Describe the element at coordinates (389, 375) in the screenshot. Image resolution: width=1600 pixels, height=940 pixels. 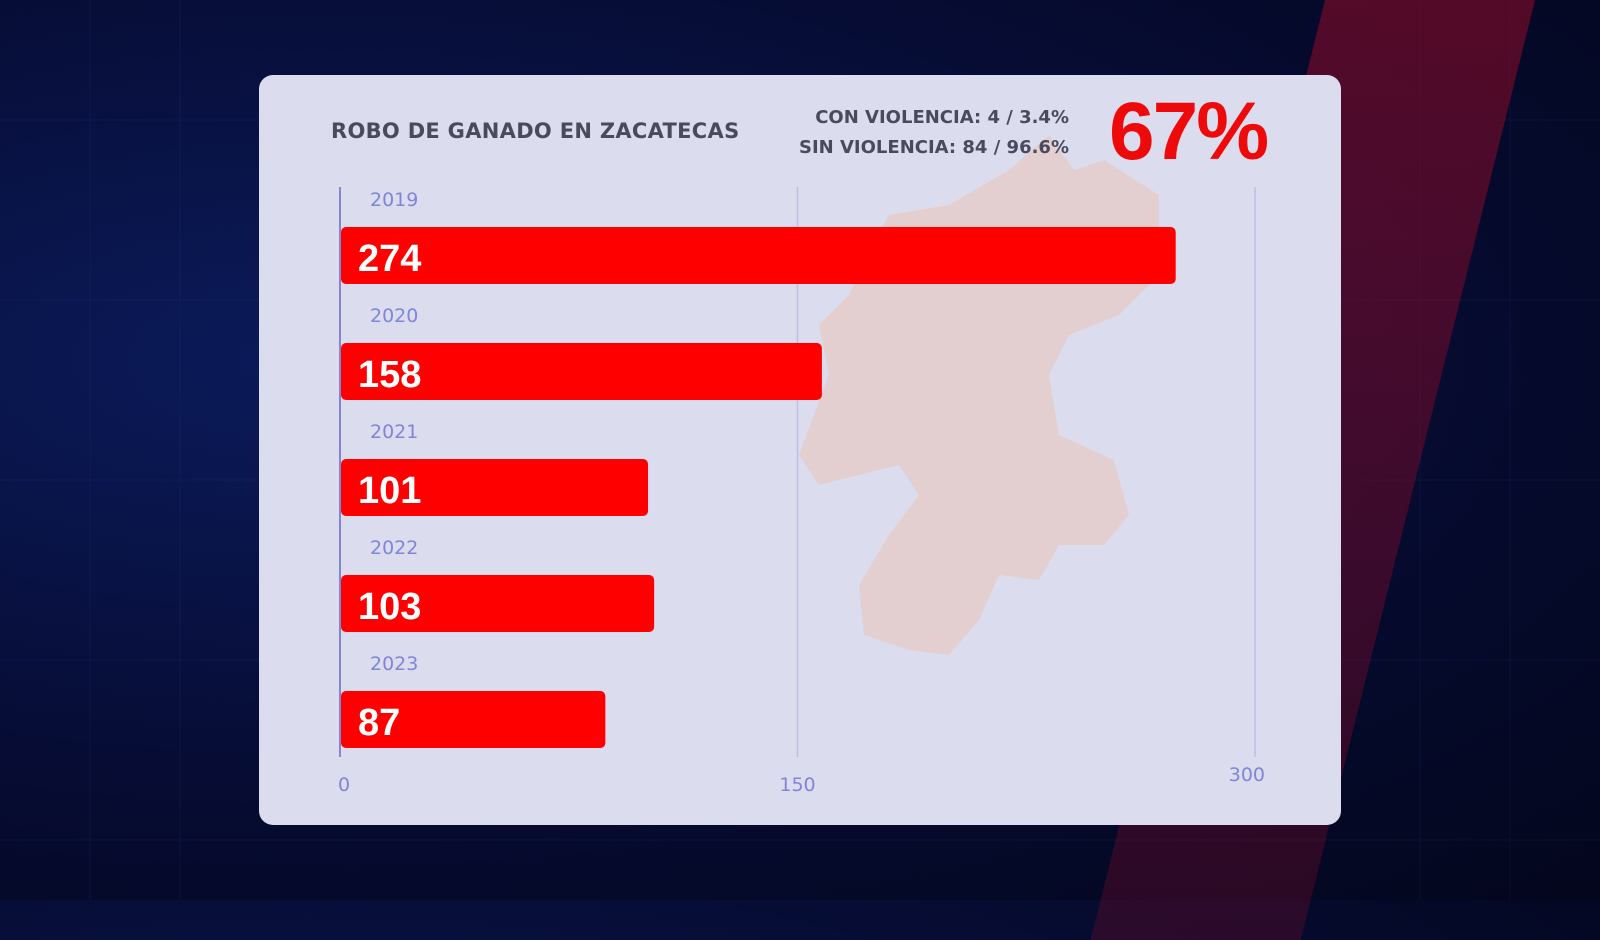
I see `bar-value-label: 158` at that location.